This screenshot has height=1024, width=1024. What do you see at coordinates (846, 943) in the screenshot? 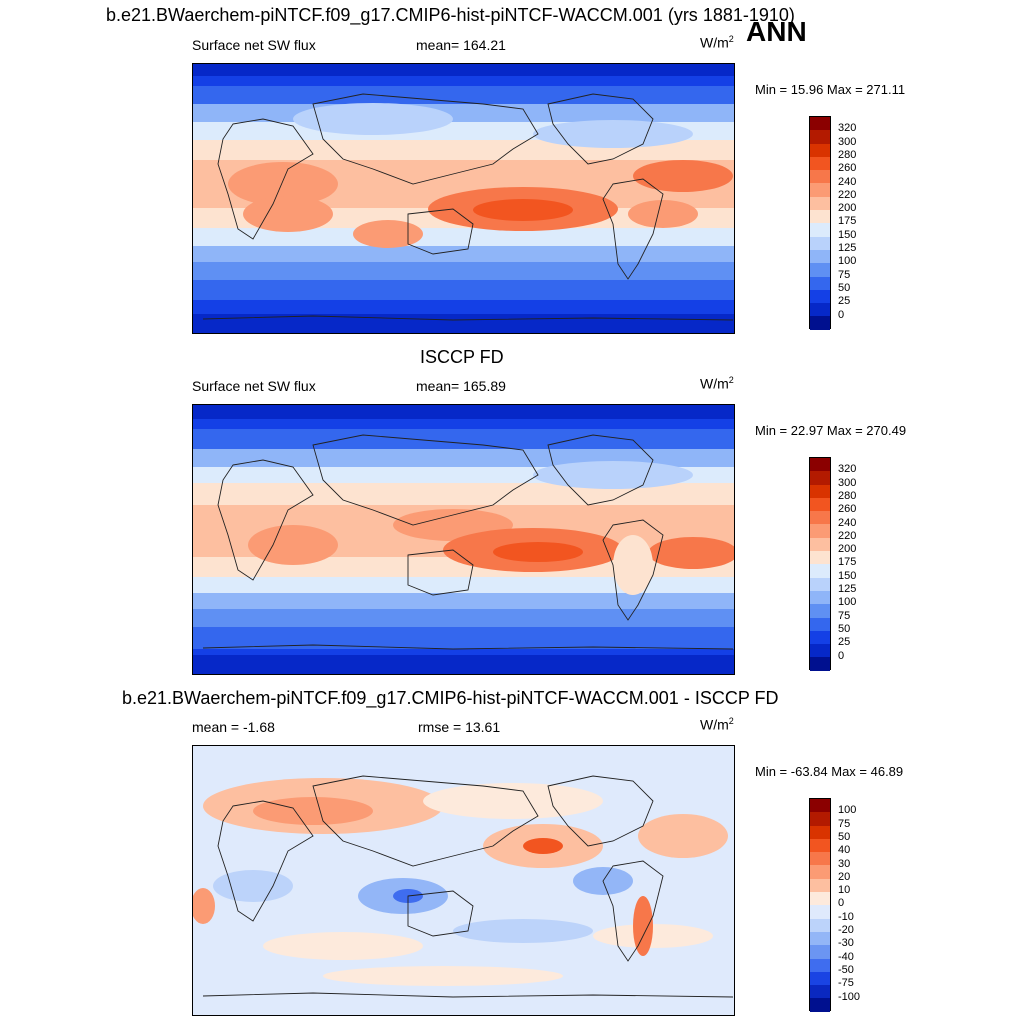
I see `colorbar-tick-label: -30` at bounding box center [846, 943].